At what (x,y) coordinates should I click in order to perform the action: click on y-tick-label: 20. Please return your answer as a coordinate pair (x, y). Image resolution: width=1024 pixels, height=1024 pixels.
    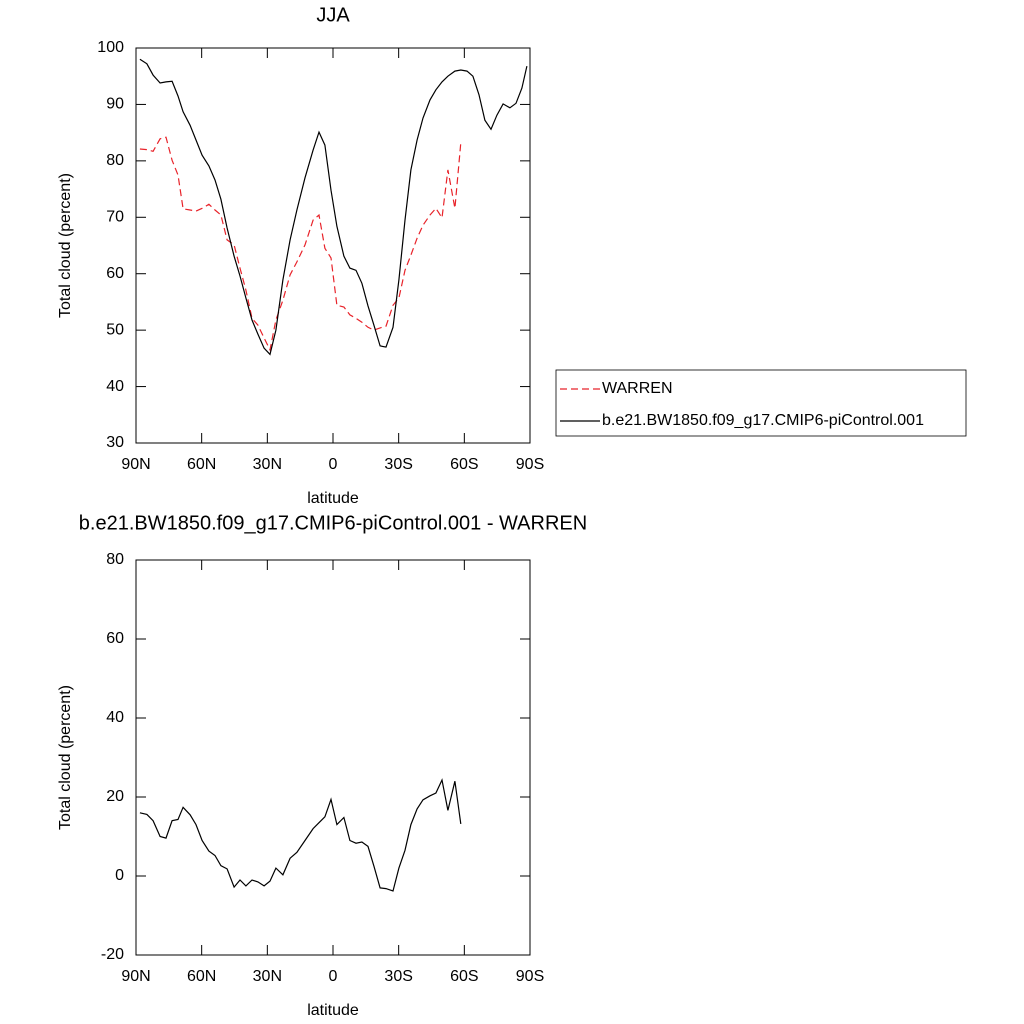
    Looking at the image, I should click on (115, 796).